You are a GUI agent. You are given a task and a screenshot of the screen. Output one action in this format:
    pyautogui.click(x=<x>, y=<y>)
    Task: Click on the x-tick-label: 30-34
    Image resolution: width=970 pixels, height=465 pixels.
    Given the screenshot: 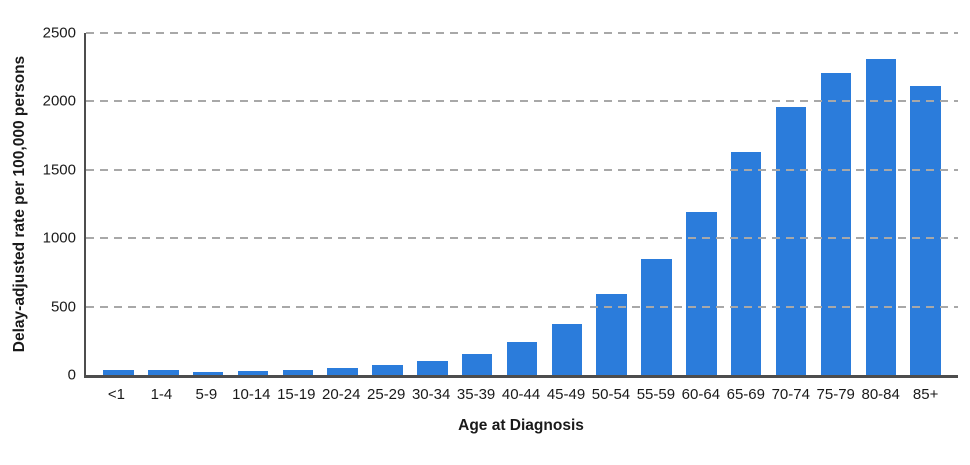 What is the action you would take?
    pyautogui.click(x=431, y=394)
    